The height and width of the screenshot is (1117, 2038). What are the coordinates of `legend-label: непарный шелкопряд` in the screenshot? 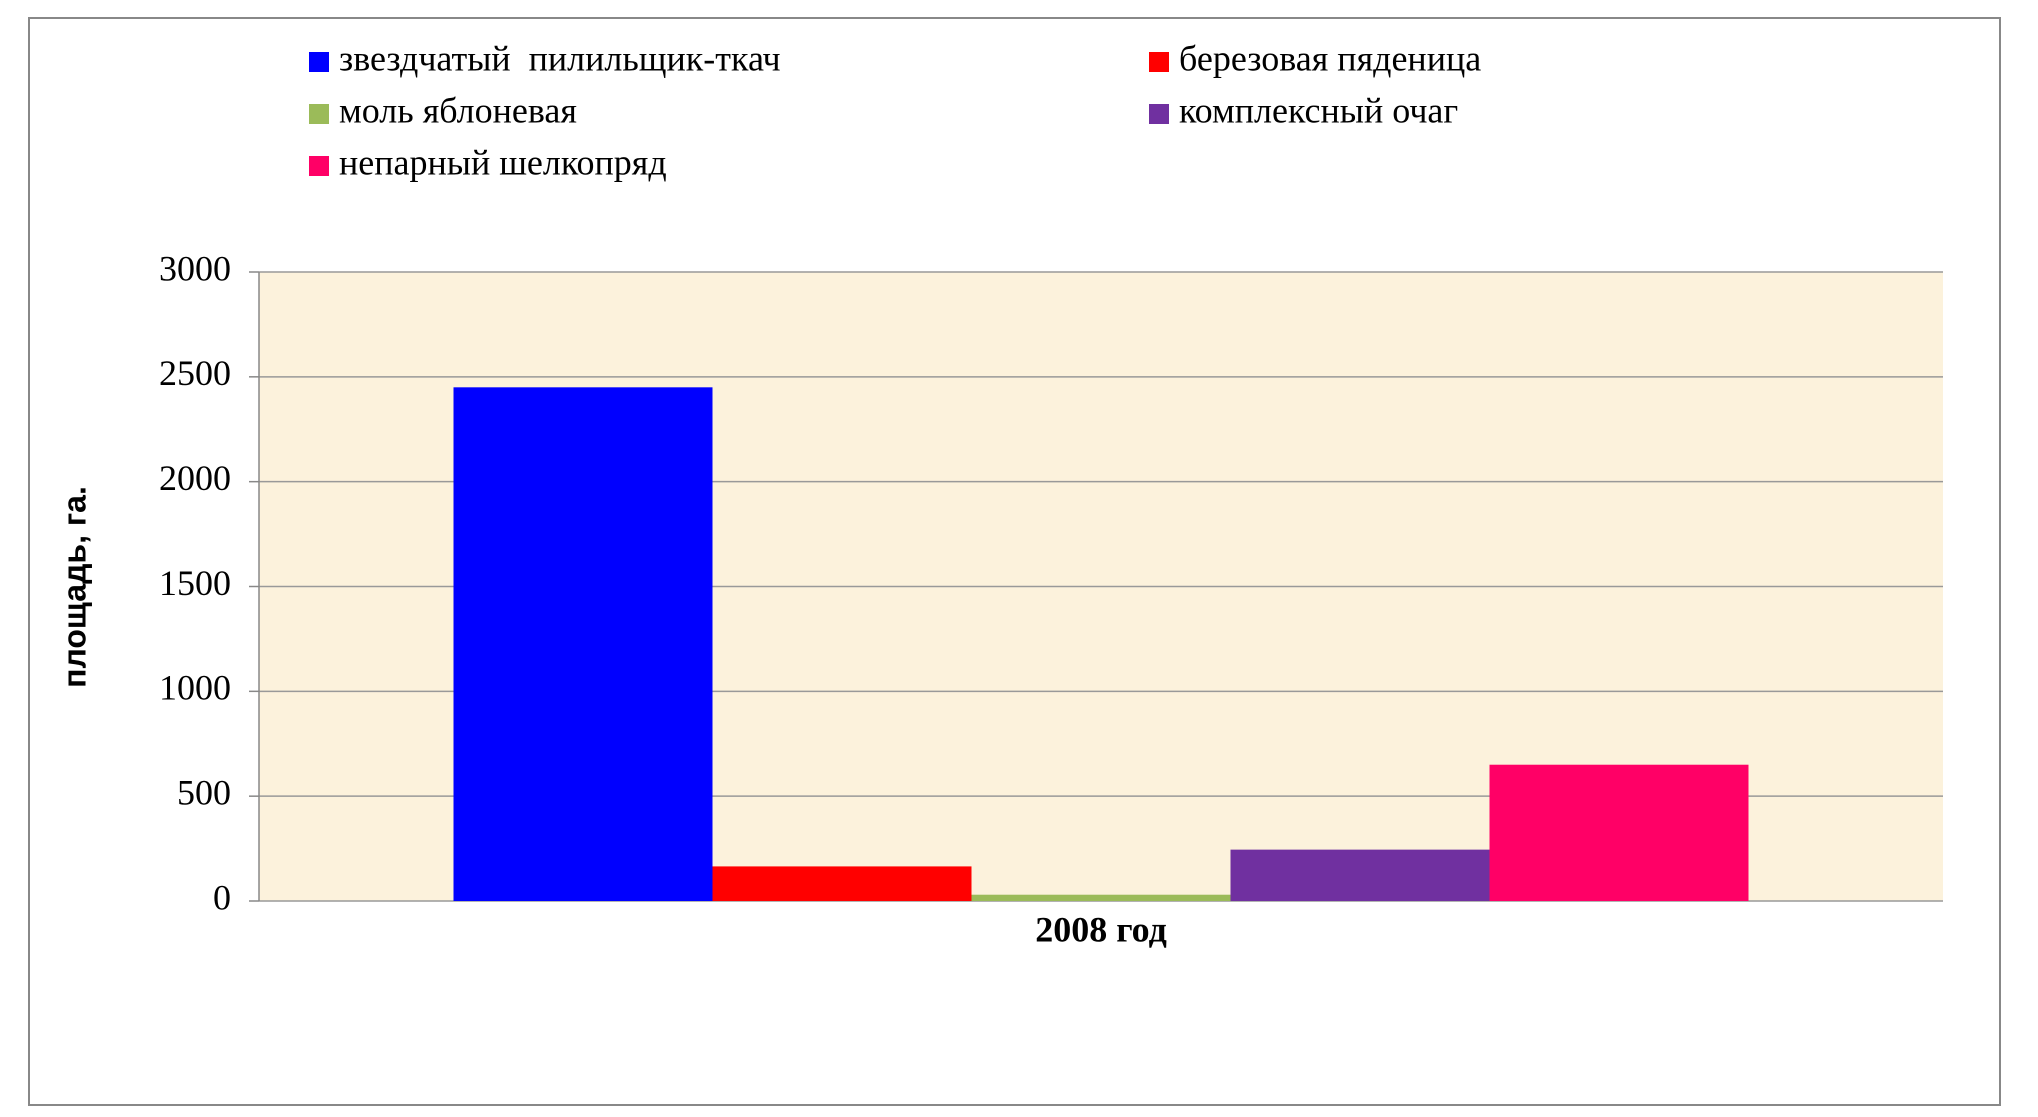 It's located at (503, 162).